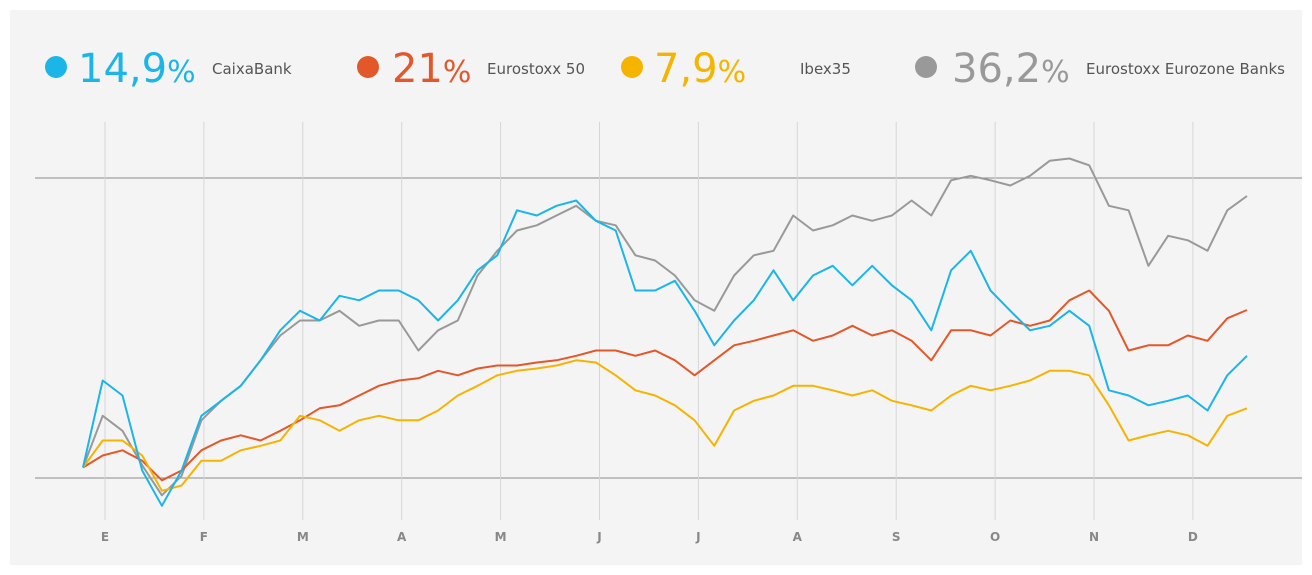  I want to click on legend-label: Eurostoxx Eurozone Banks, so click(1185, 69).